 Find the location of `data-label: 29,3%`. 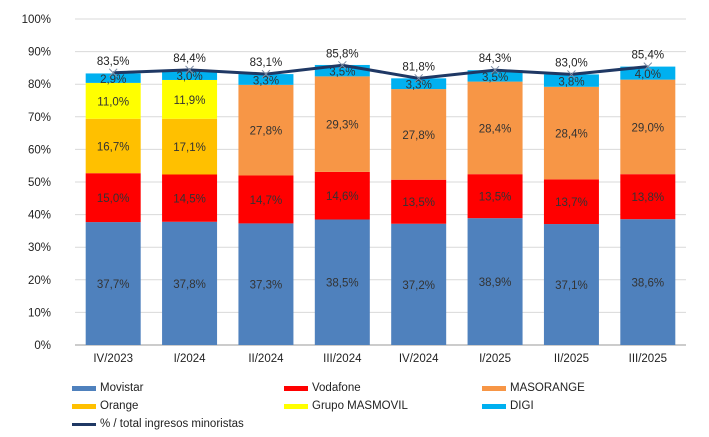

data-label: 29,3% is located at coordinates (342, 126).